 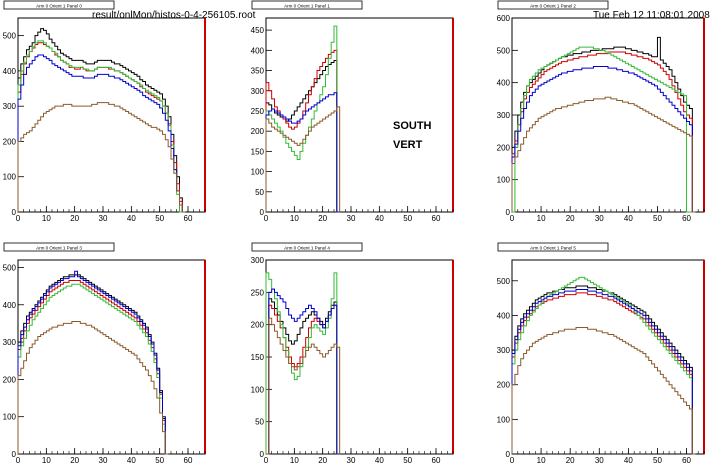 What do you see at coordinates (651, 15) in the screenshot?
I see `timestamp-label: Tue Feb 12 11:08:01 2008` at bounding box center [651, 15].